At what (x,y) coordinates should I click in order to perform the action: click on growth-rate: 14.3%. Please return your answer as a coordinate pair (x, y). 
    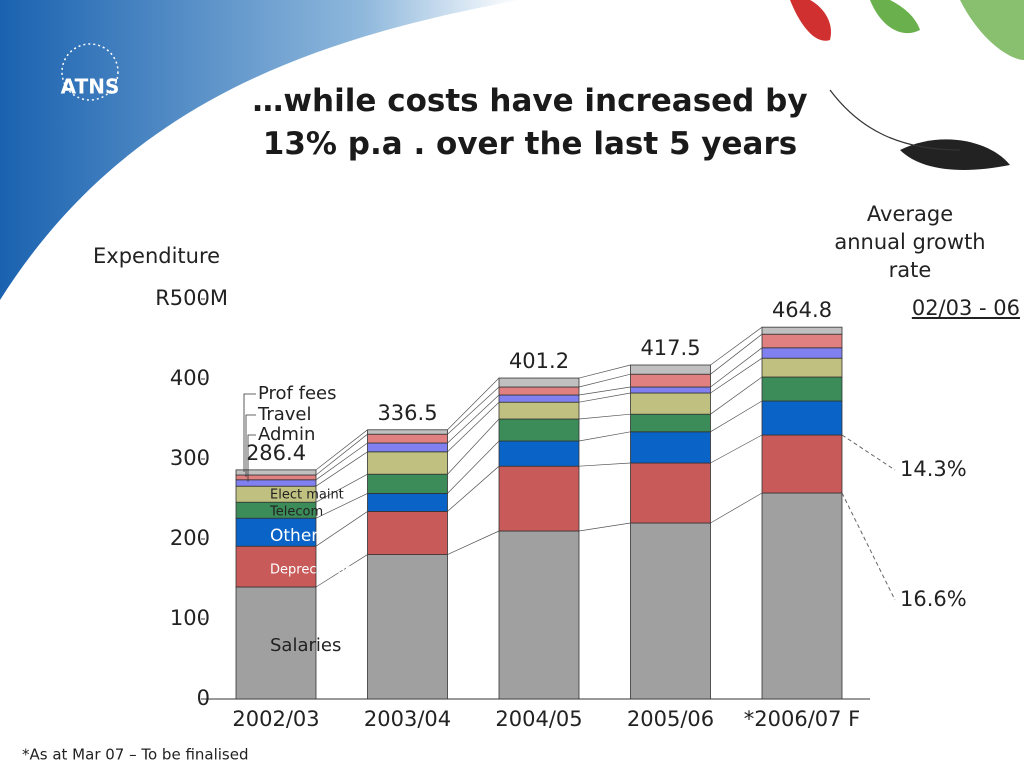
    Looking at the image, I should click on (933, 469).